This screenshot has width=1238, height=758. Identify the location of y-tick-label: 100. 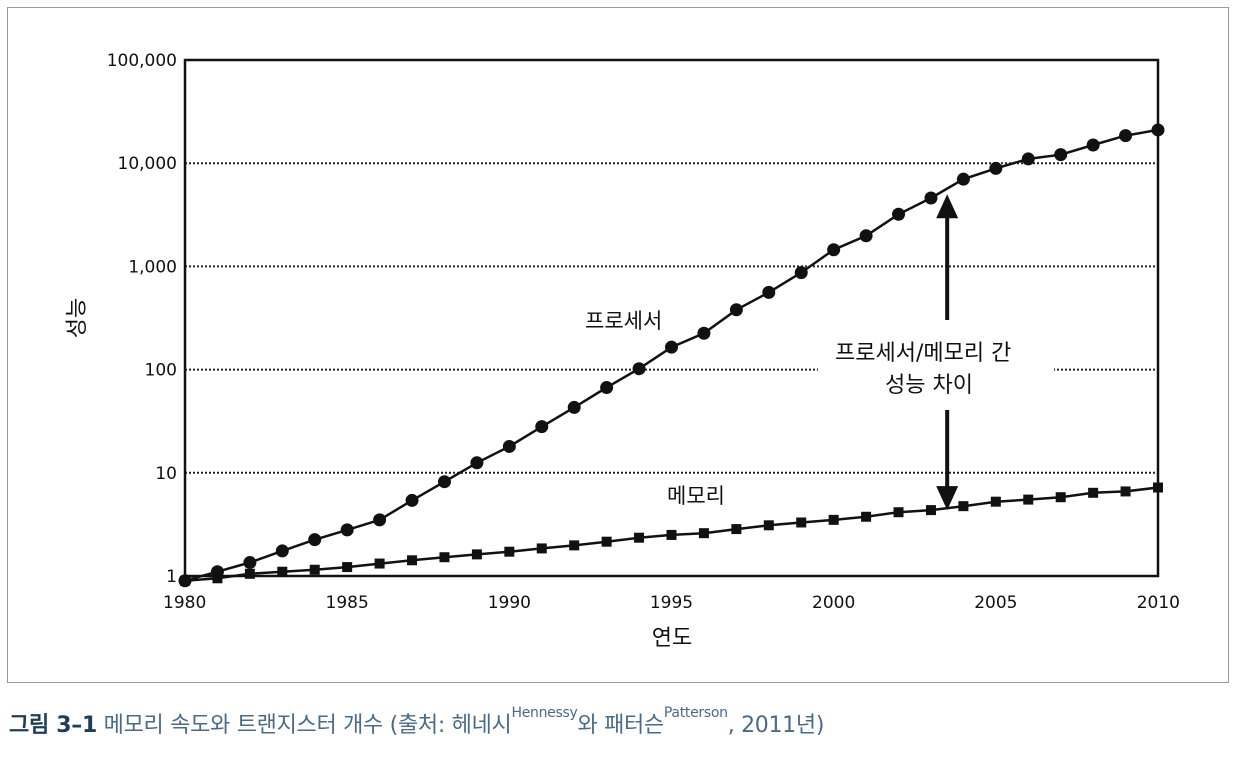
(161, 371).